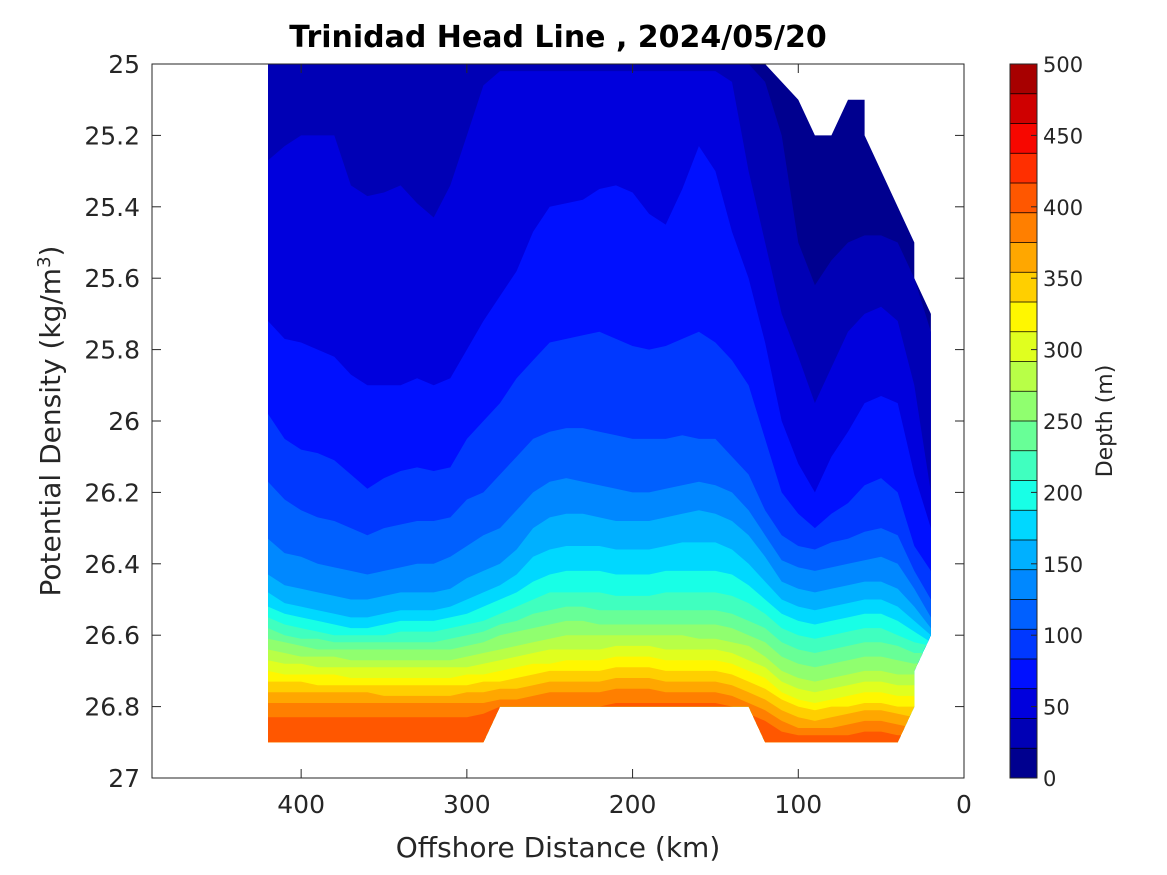 This screenshot has height=875, width=1167. What do you see at coordinates (1056, 708) in the screenshot?
I see `colorbar-tick-label: 50` at bounding box center [1056, 708].